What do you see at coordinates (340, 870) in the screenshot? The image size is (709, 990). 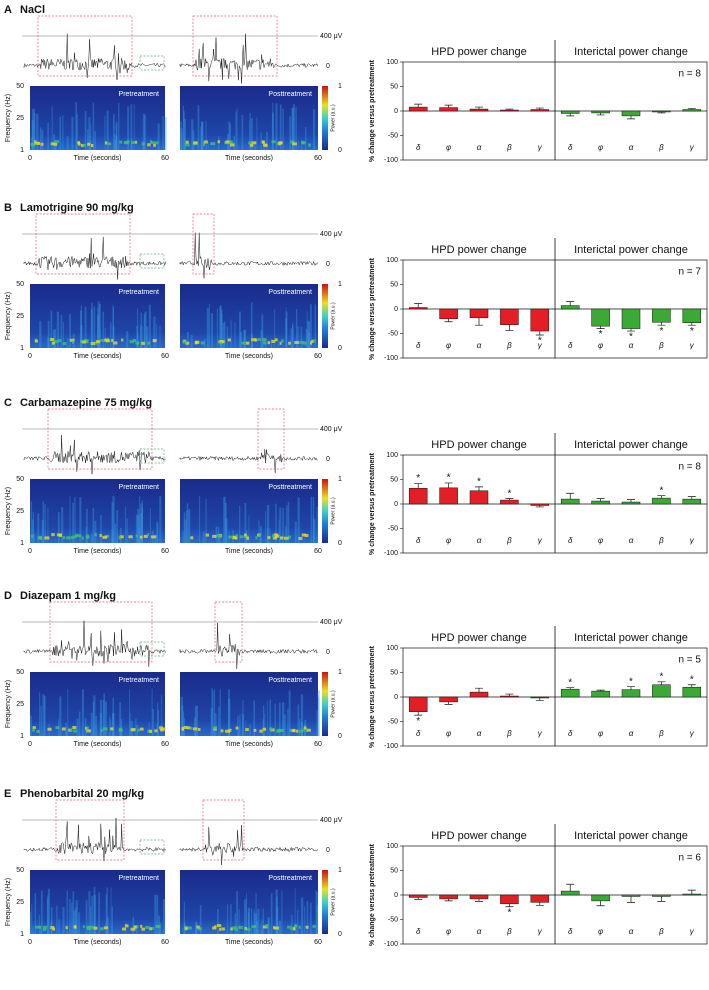 I see `colorbar-tick: 1` at bounding box center [340, 870].